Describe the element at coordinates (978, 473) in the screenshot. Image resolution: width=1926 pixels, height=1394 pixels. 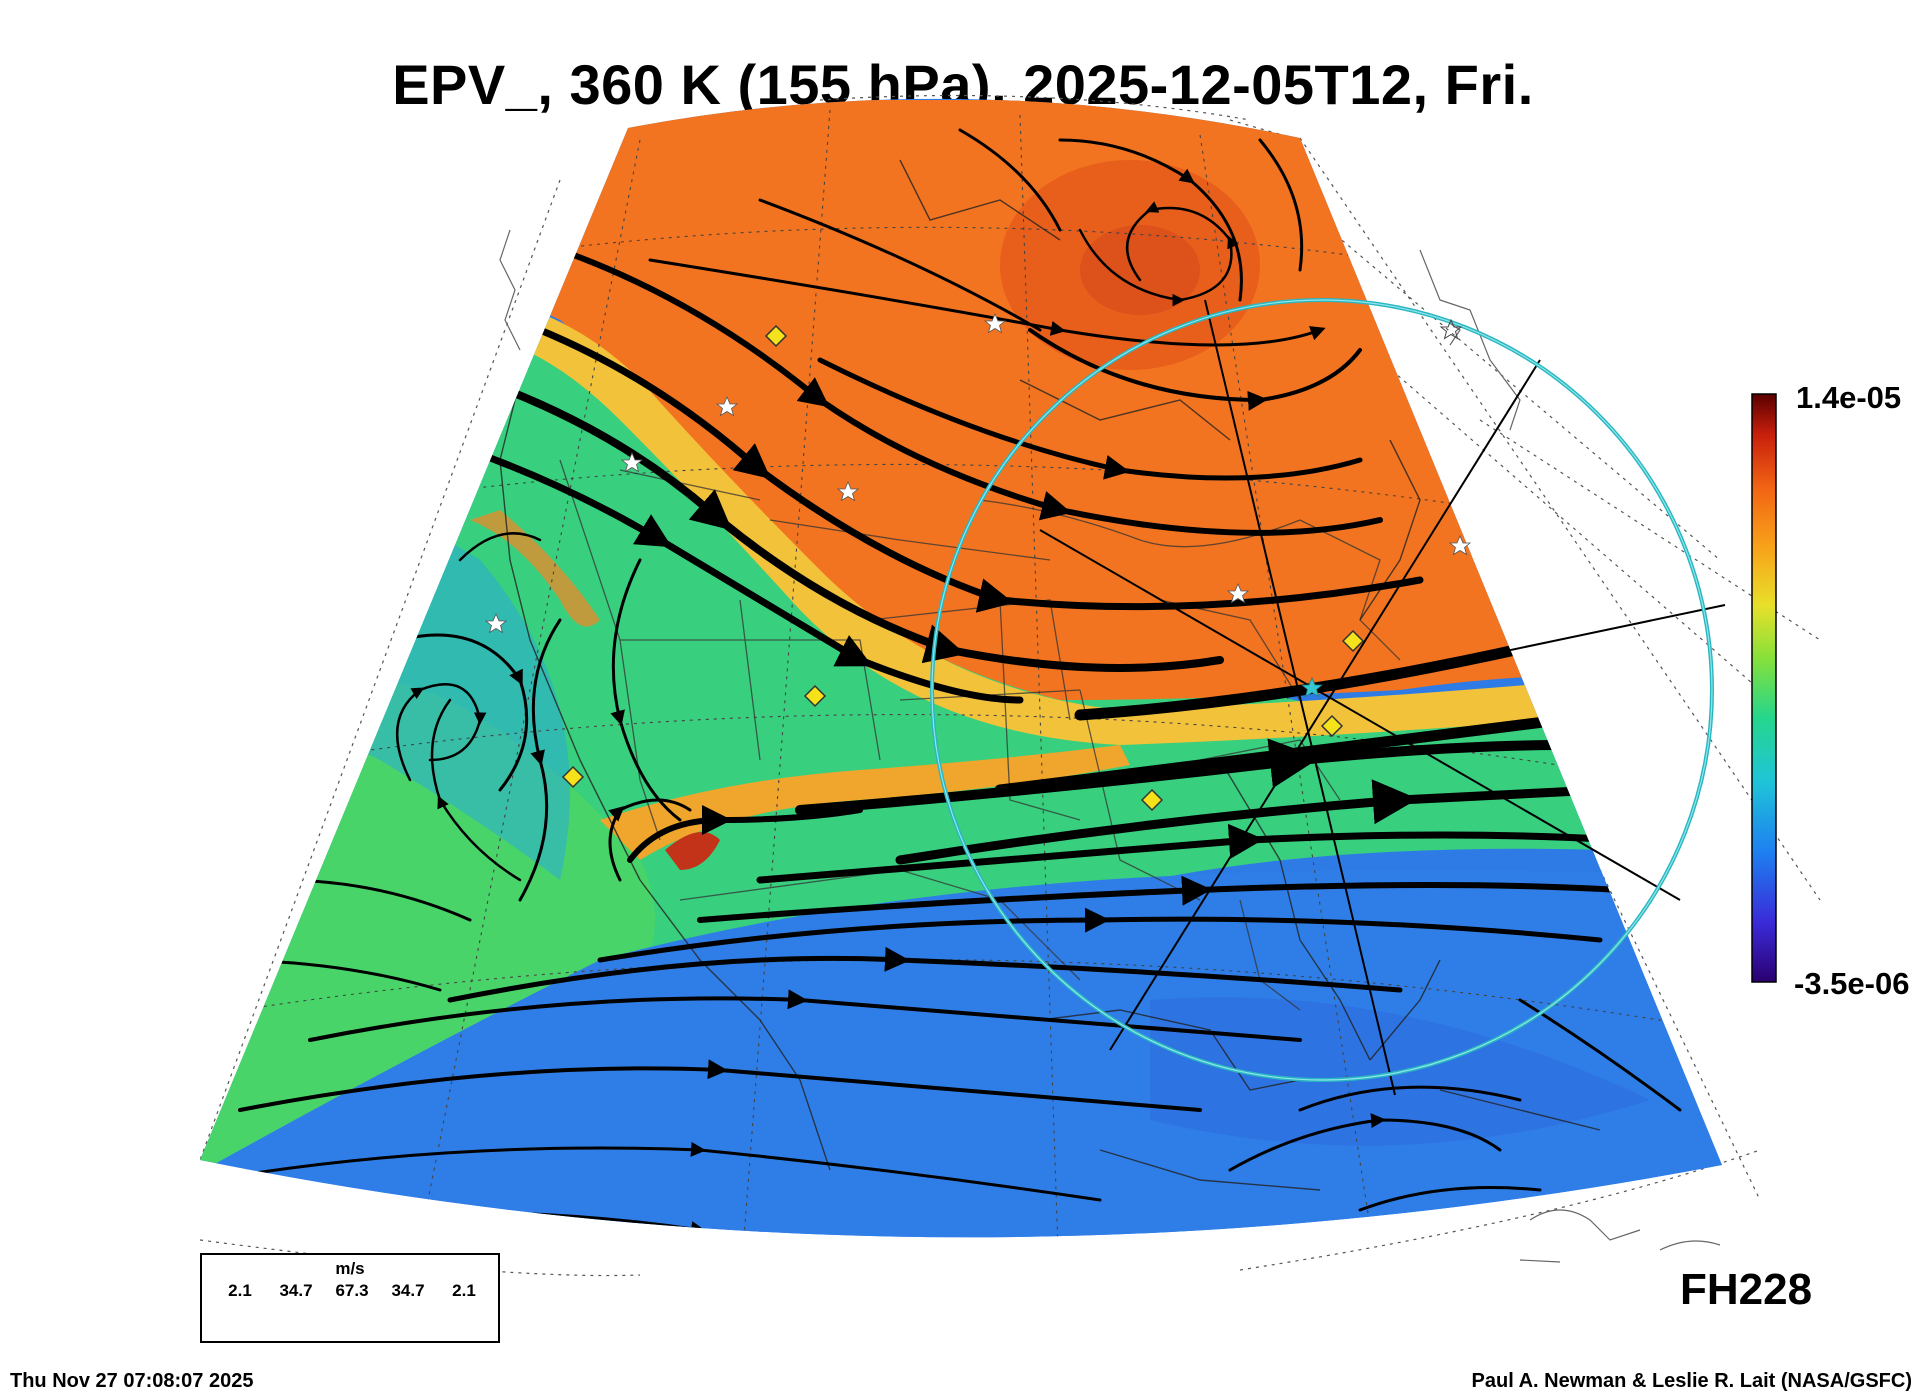
I see `station-stars` at that location.